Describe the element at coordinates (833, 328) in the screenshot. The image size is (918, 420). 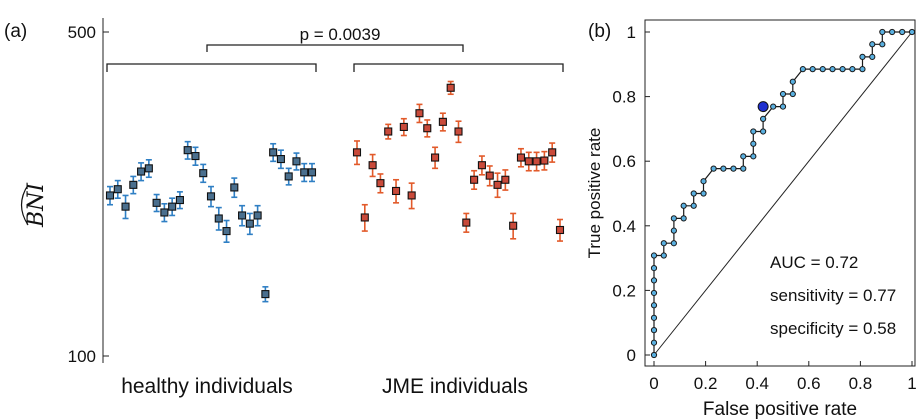
I see `specificity-annotation: specificity = 0.58` at that location.